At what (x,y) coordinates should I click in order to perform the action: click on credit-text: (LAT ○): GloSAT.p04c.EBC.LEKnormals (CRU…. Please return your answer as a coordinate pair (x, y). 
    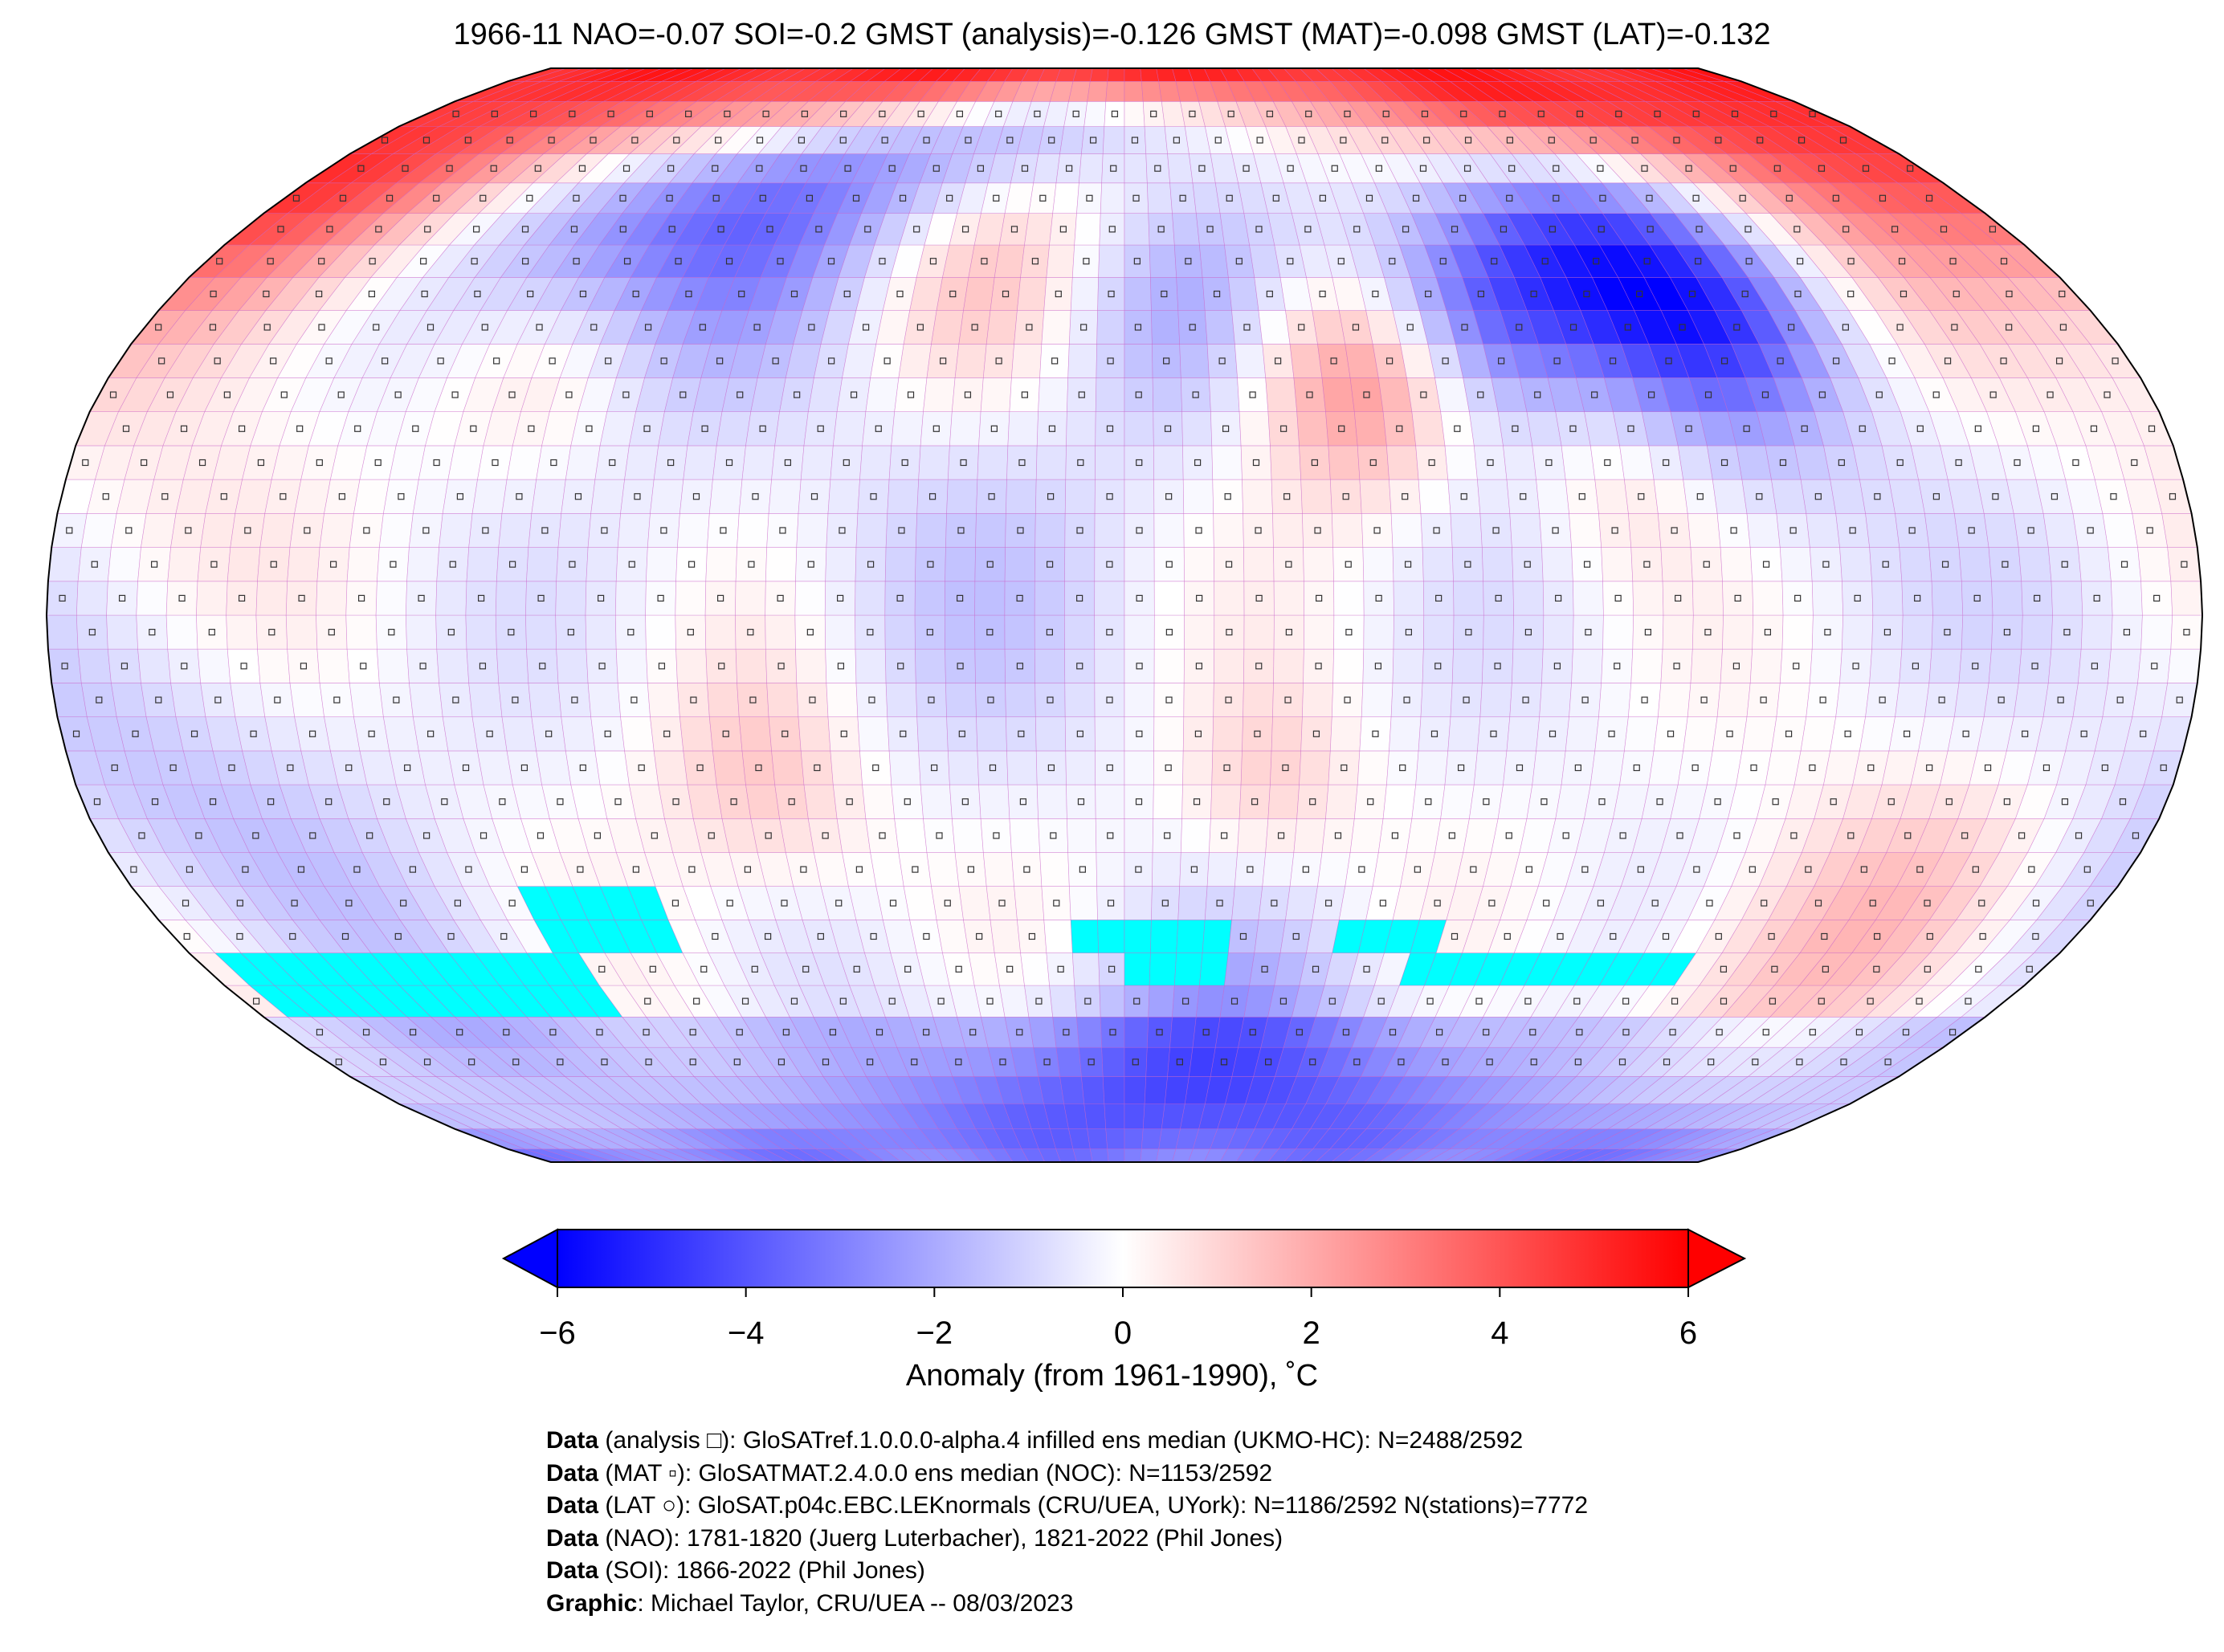
    Looking at the image, I should click on (1093, 1505).